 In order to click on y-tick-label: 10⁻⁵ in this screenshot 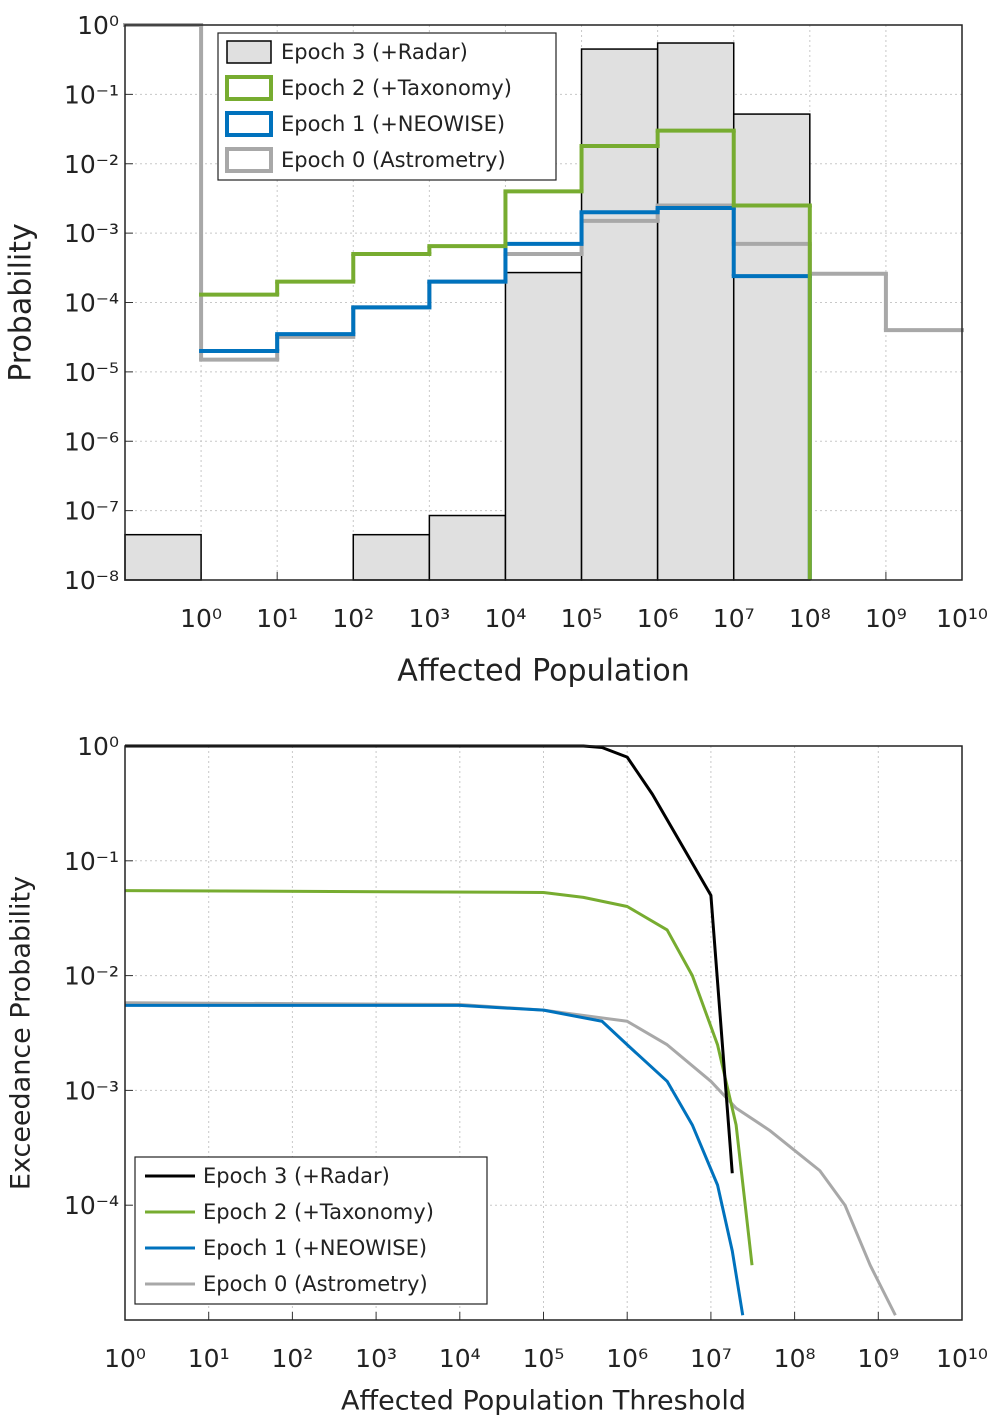, I will do `click(91, 372)`.